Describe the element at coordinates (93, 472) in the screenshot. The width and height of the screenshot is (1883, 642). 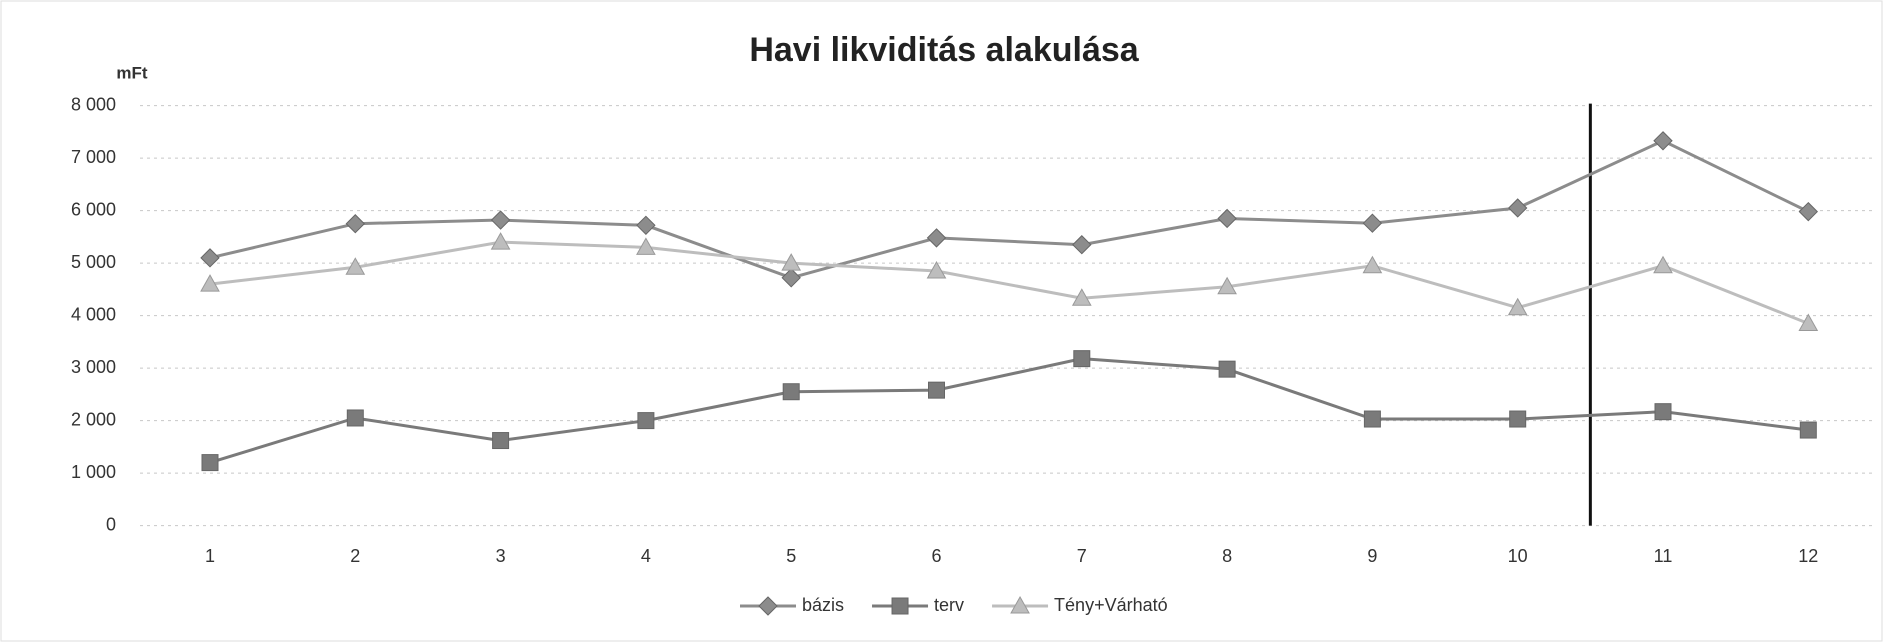
I see `y-tick-label: 1 000` at that location.